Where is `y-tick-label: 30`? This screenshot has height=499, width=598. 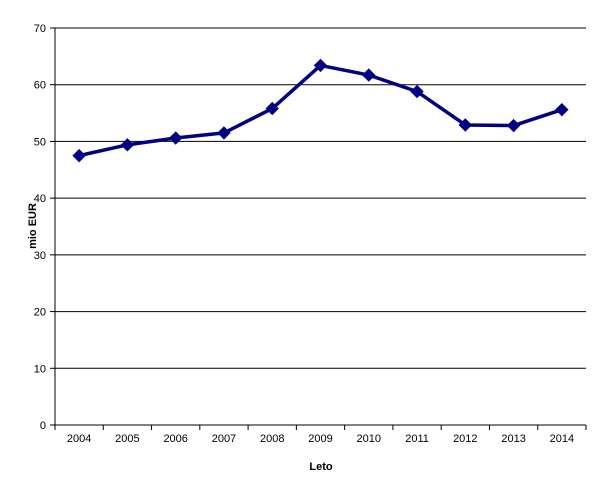 y-tick-label: 30 is located at coordinates (40, 256).